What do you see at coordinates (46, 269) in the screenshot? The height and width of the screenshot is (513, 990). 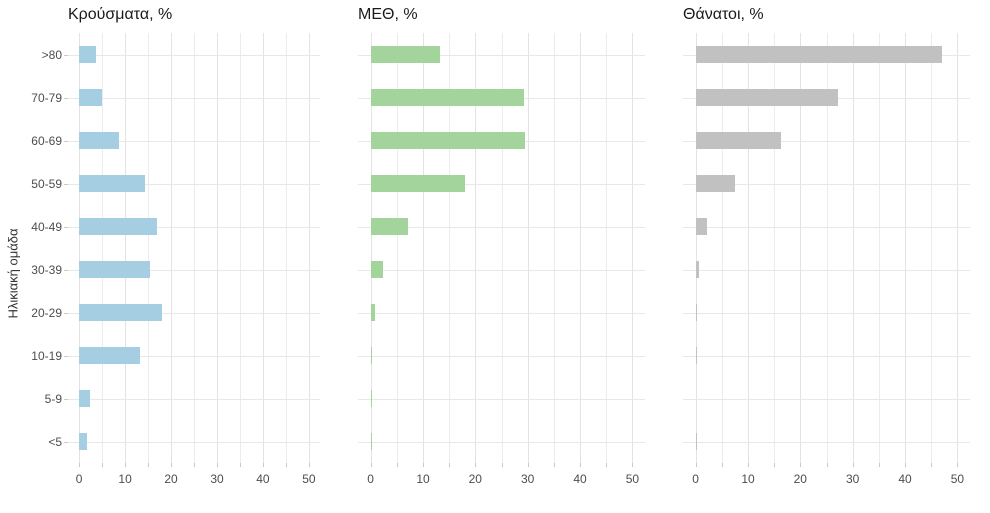 I see `y-tick-label: 30-39` at bounding box center [46, 269].